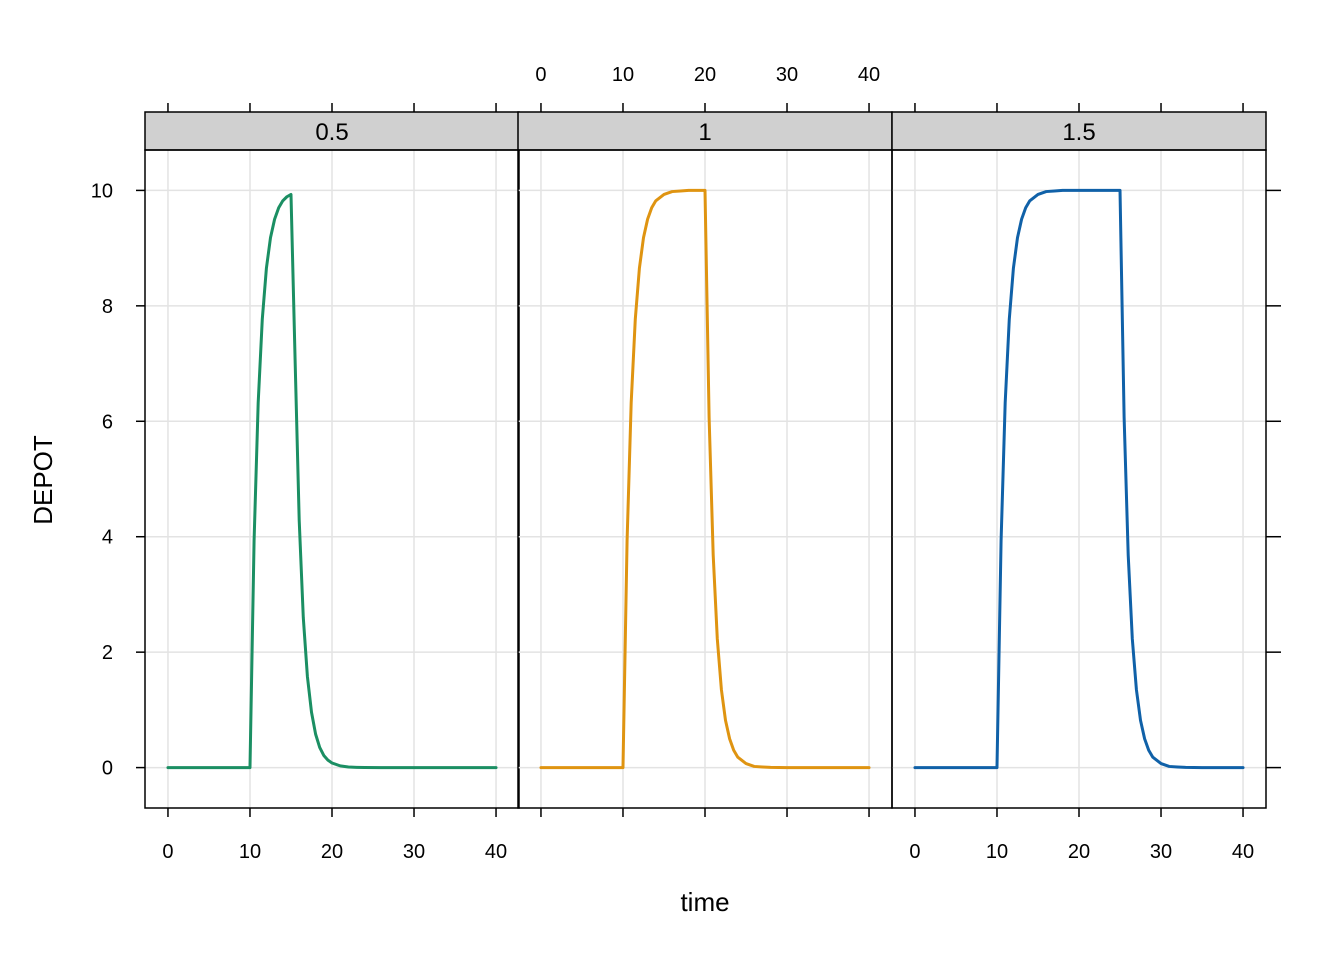  I want to click on y-tick-label: 4, so click(107, 538).